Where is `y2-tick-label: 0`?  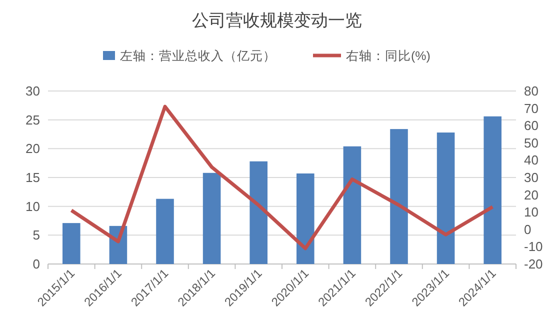
y2-tick-label: 0 is located at coordinates (528, 229).